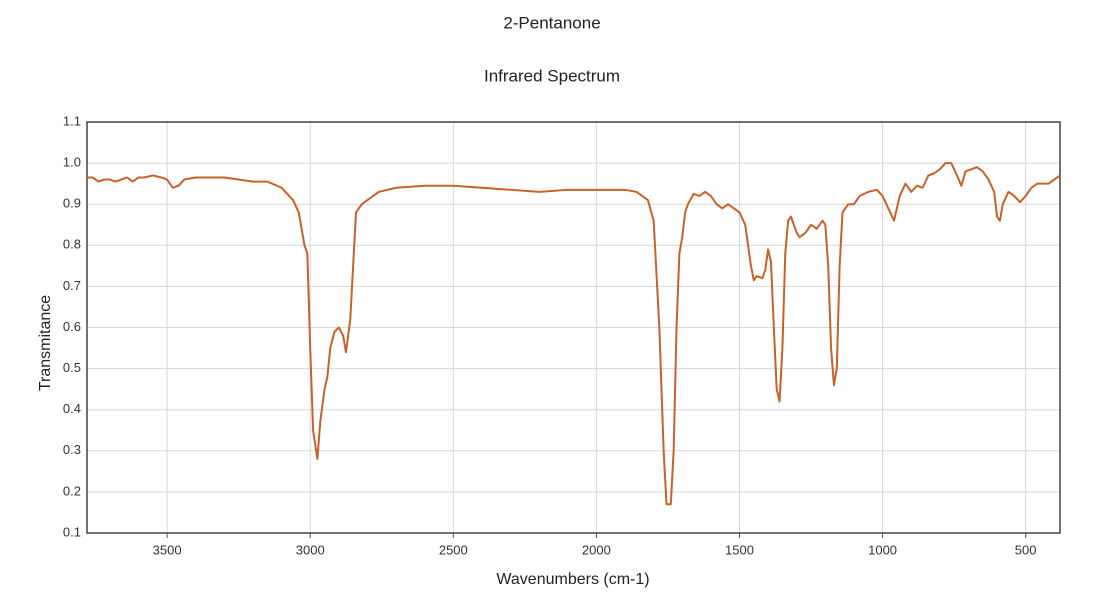 This screenshot has width=1110, height=597. What do you see at coordinates (596, 549) in the screenshot?
I see `x-tick-label: 2000` at bounding box center [596, 549].